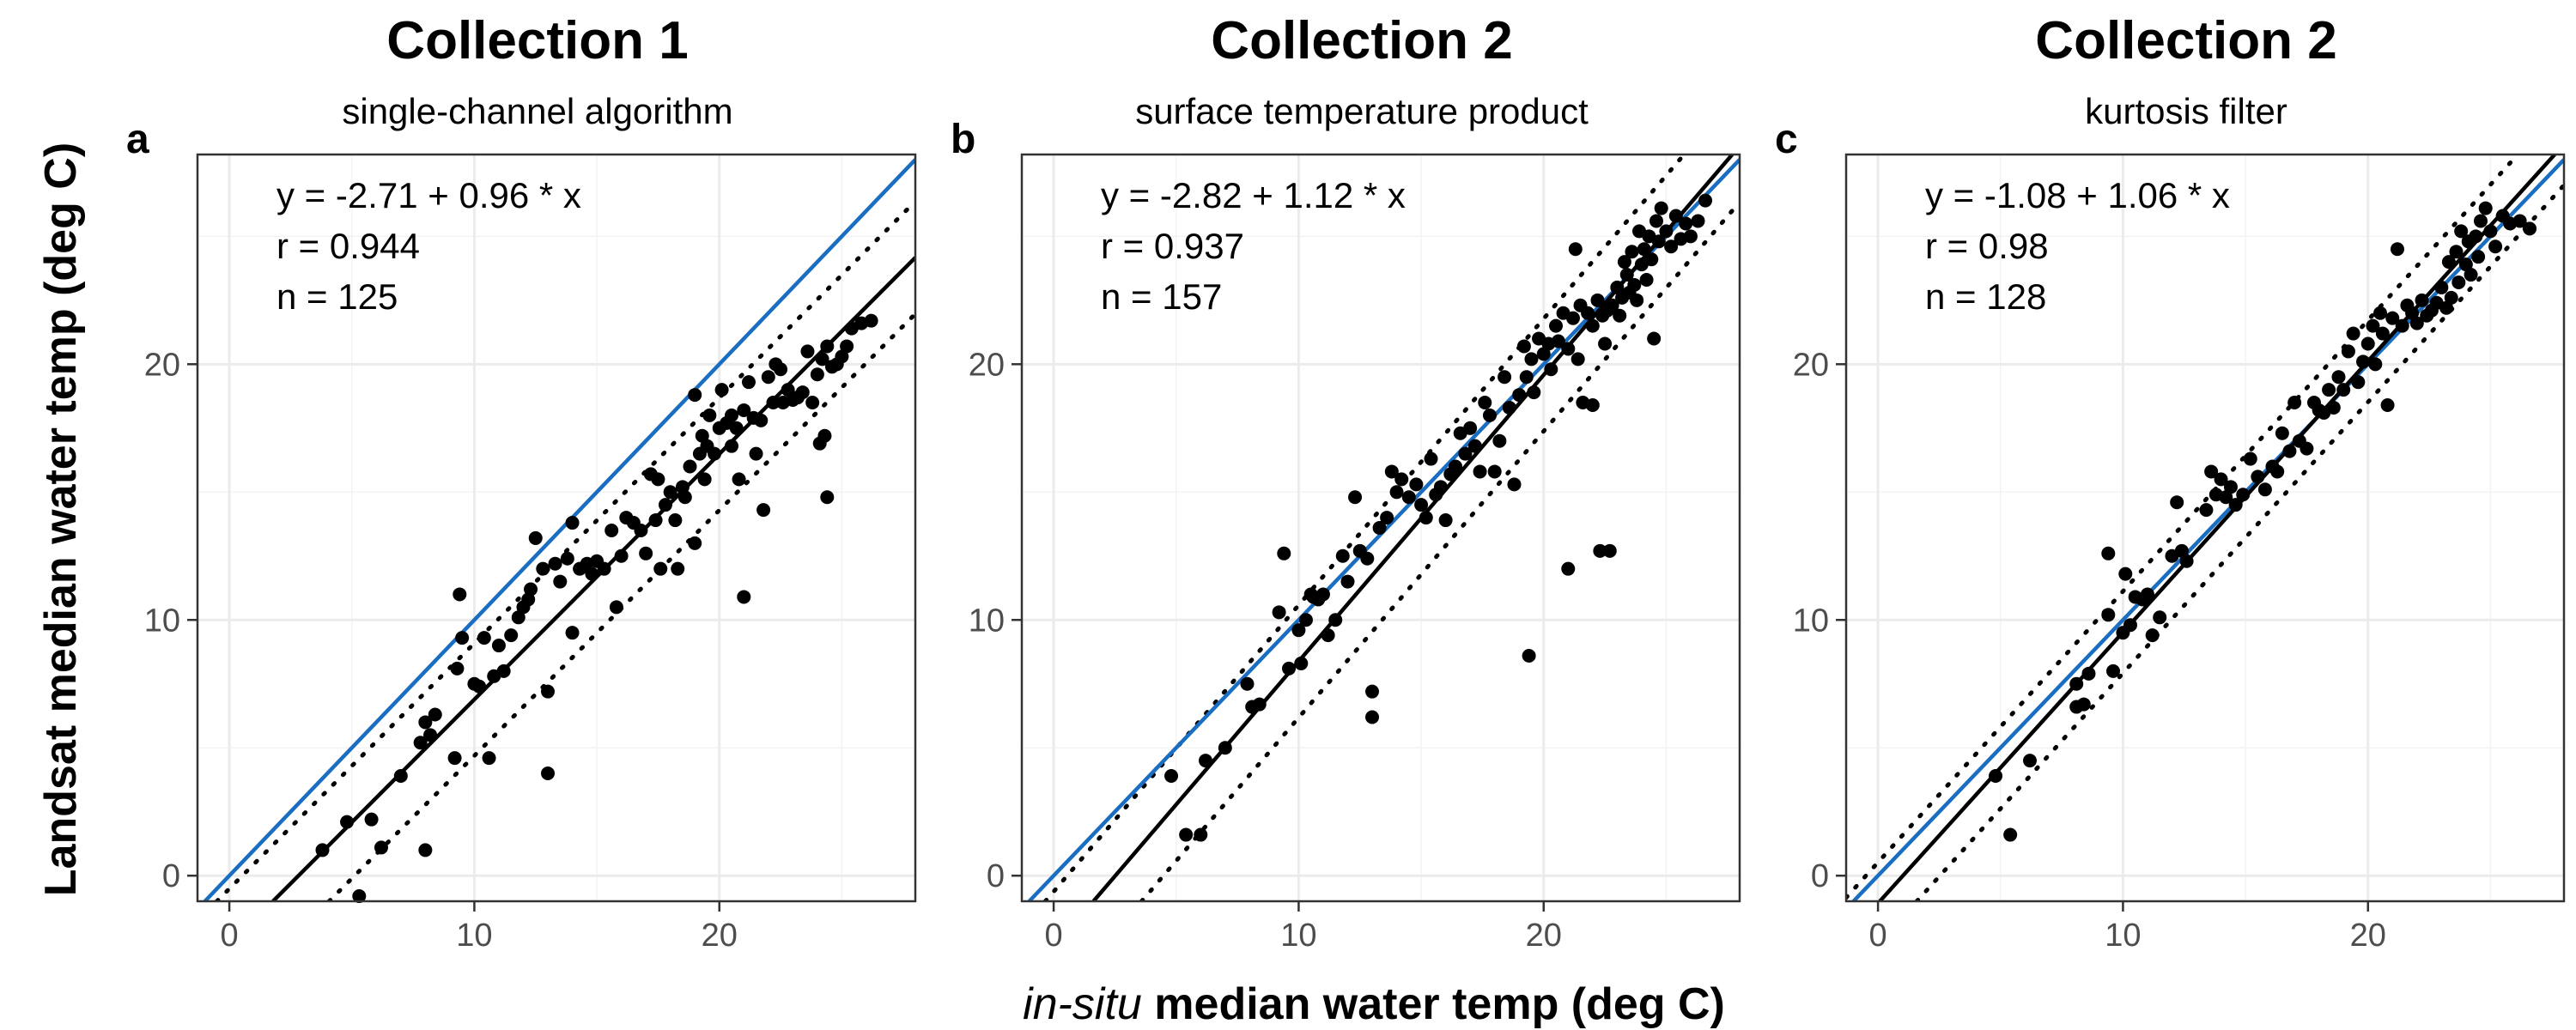 The width and height of the screenshot is (2576, 1030). What do you see at coordinates (2077, 195) in the screenshot?
I see `regression-equation: y = -1.08 + 1.06 * x` at bounding box center [2077, 195].